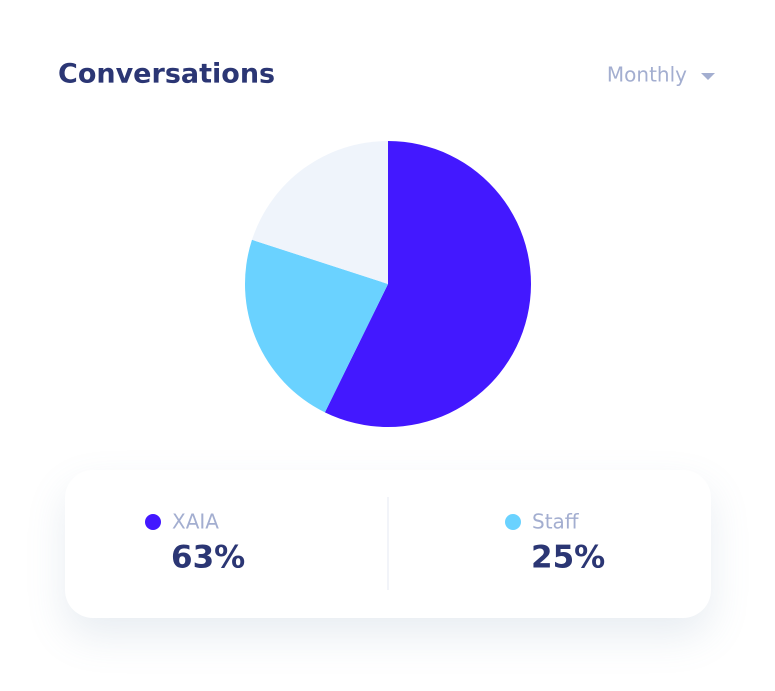  I want to click on dropdown-arrow, so click(708, 76).